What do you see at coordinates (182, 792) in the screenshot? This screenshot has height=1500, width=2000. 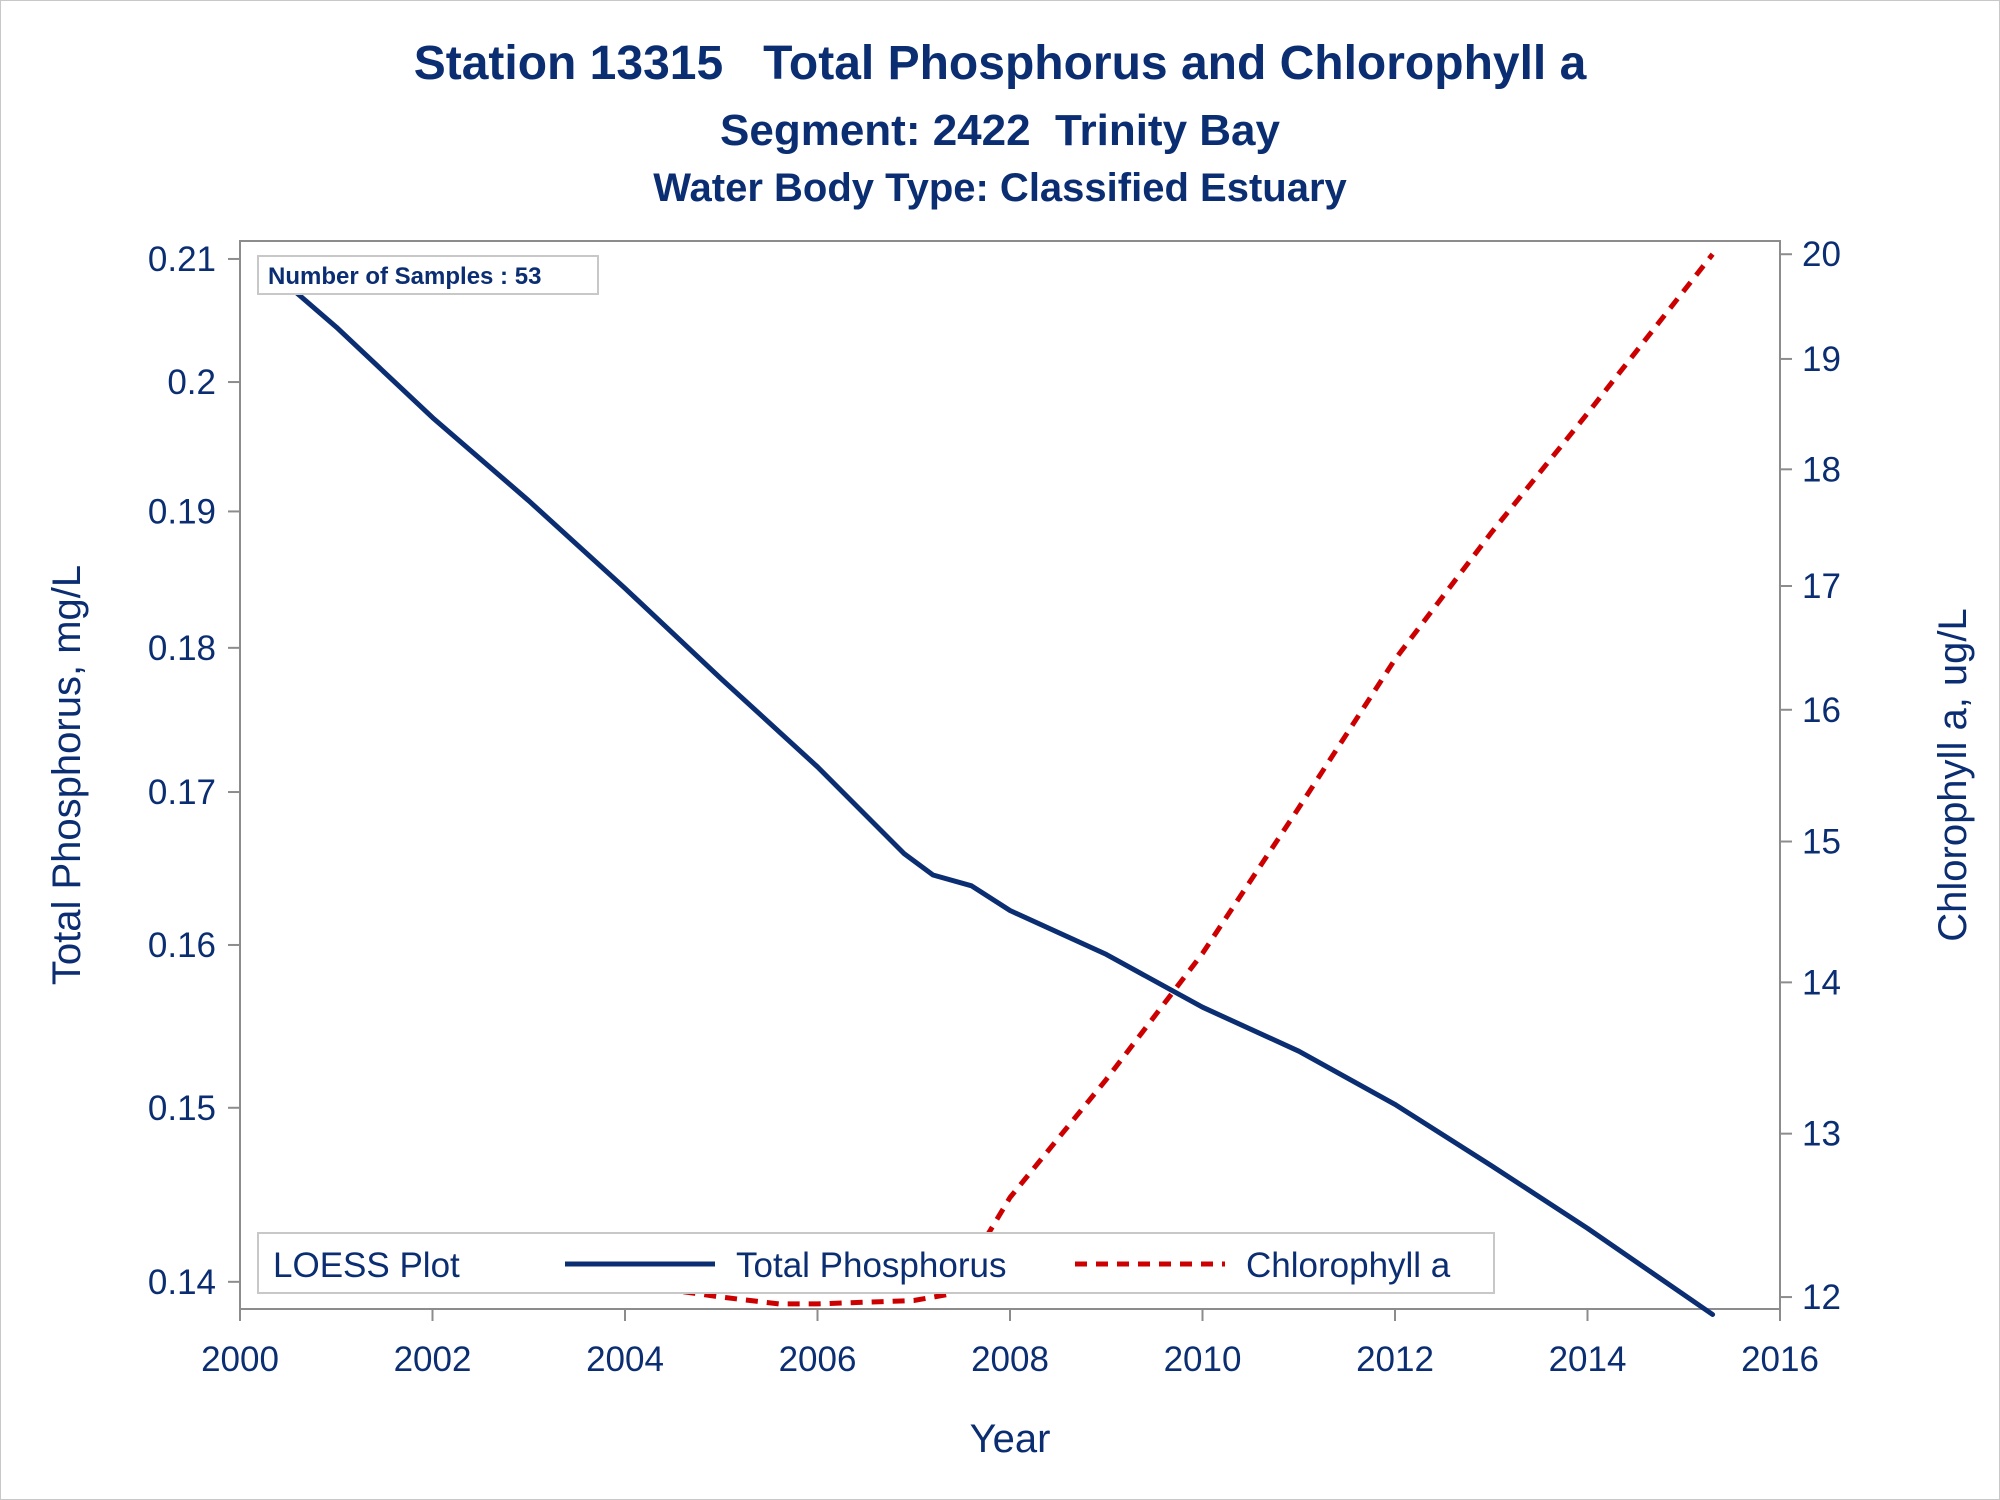 I see `y-left-tick-label: 0.17` at bounding box center [182, 792].